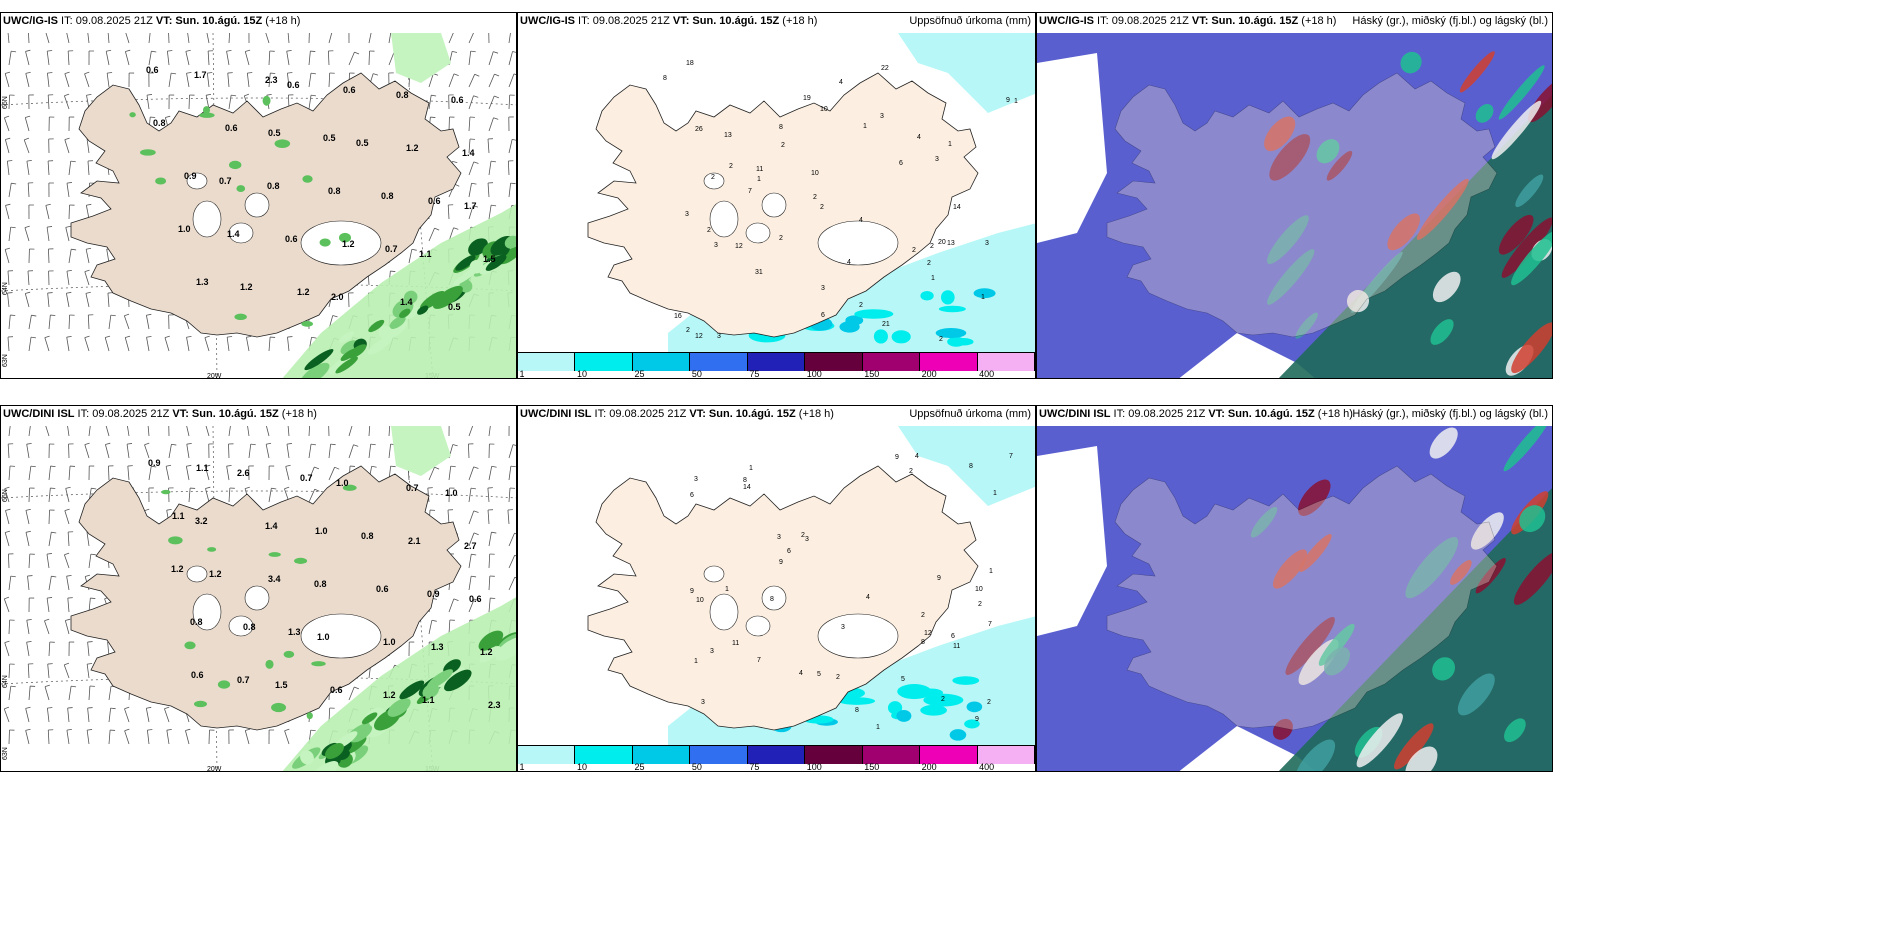  What do you see at coordinates (243, 680) in the screenshot?
I see `value-label: 0.7` at bounding box center [243, 680].